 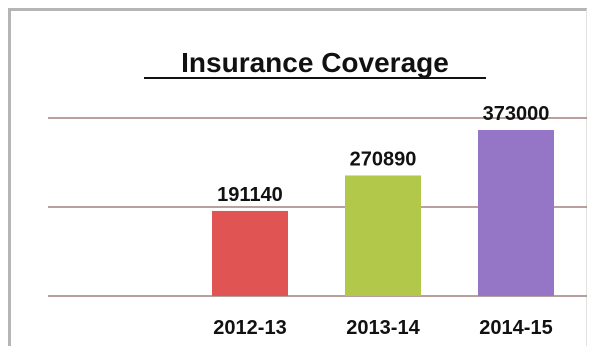 What do you see at coordinates (383, 159) in the screenshot?
I see `value-label-2013-14: 270890` at bounding box center [383, 159].